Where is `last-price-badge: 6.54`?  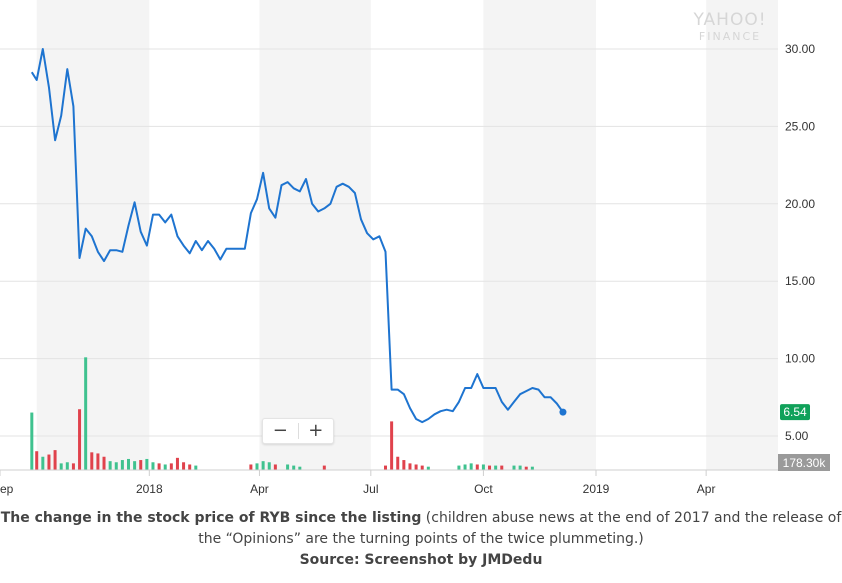
last-price-badge: 6.54 is located at coordinates (795, 412).